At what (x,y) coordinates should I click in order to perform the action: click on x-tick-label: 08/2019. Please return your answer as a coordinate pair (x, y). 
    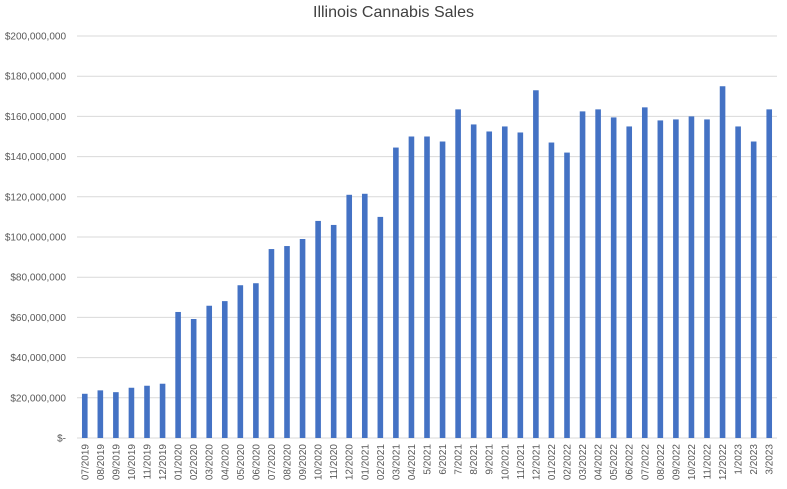
    Looking at the image, I should click on (101, 462).